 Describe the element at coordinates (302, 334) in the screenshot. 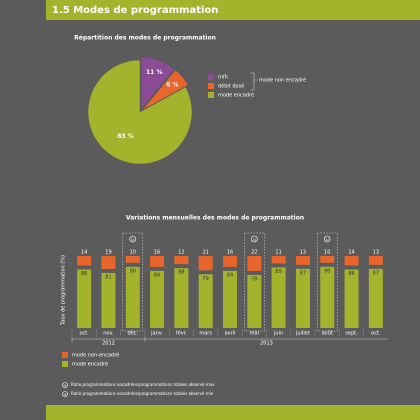

I see `x-tick-label: juillet` at that location.